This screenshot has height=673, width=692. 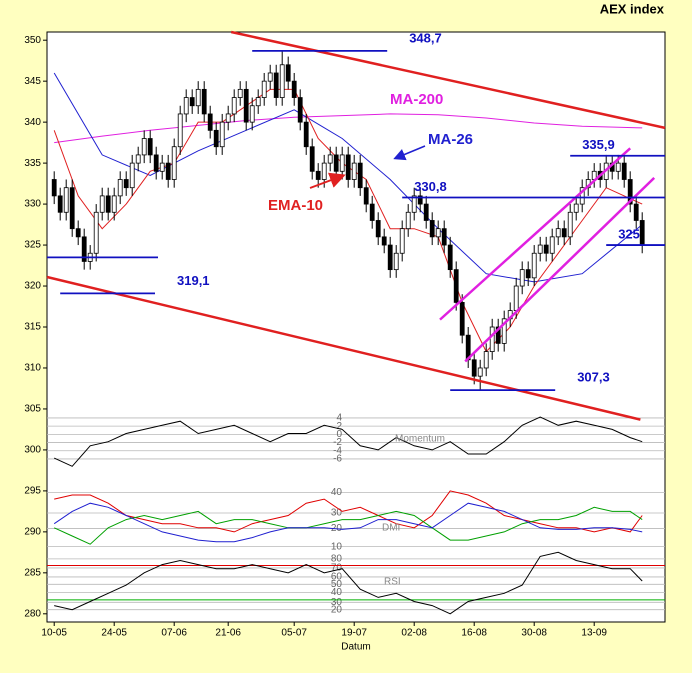 What do you see at coordinates (337, 609) in the screenshot?
I see `panel-tick-label: 20` at bounding box center [337, 609].